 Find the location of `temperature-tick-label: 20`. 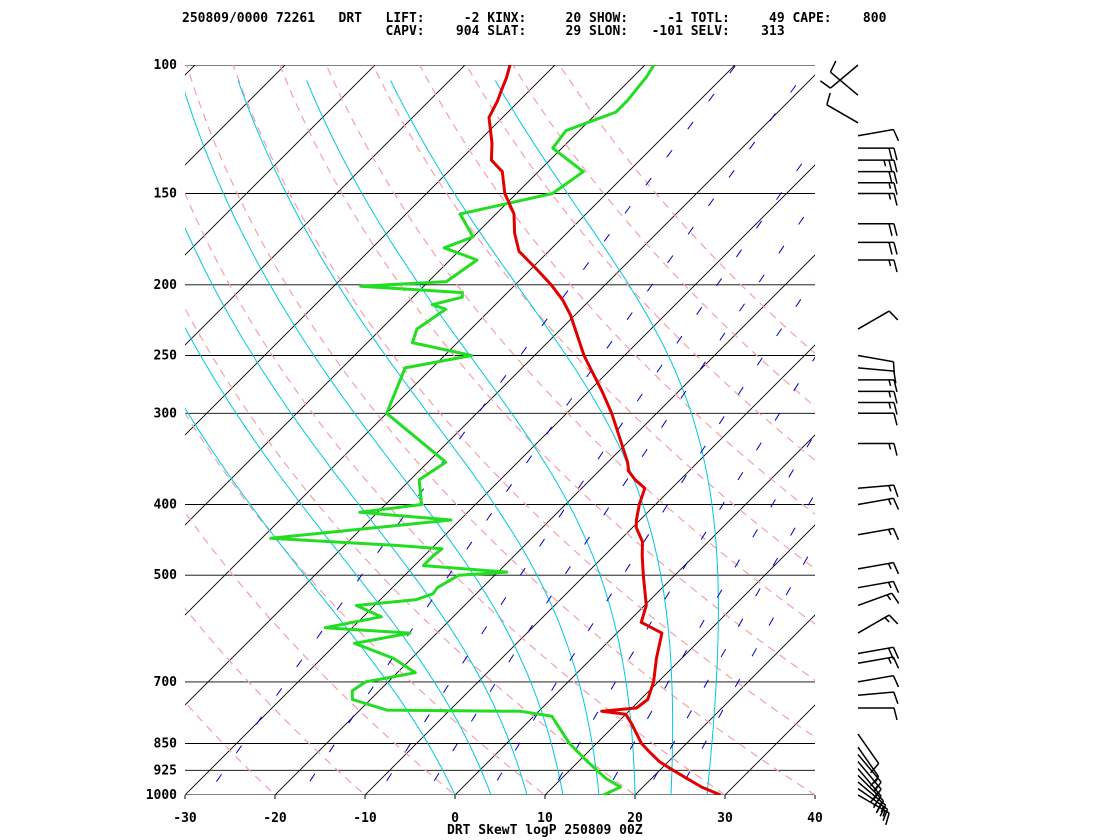

temperature-tick-label: 20 is located at coordinates (635, 818).